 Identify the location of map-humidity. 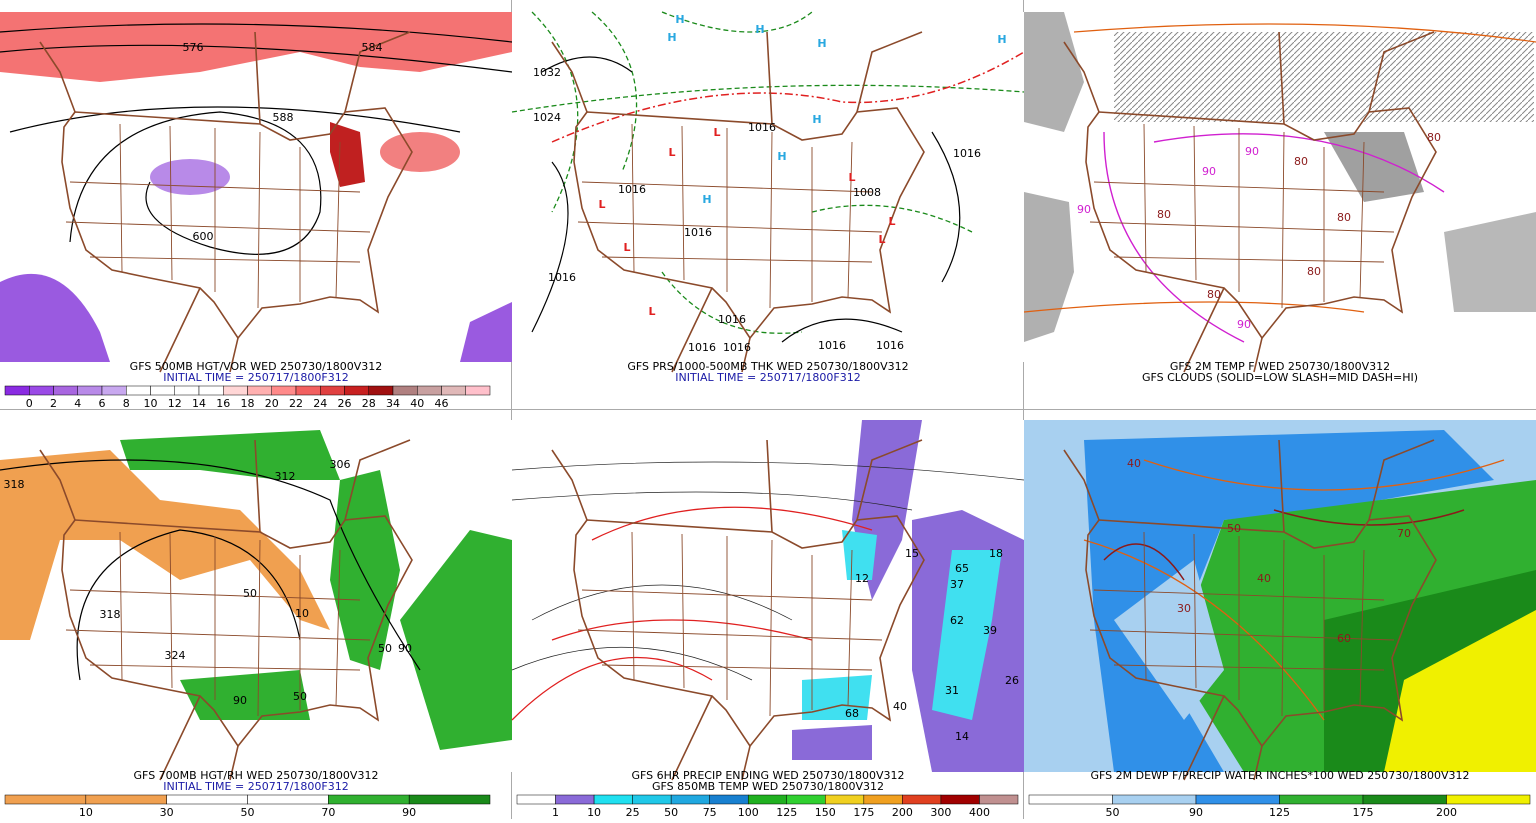
(256, 600).